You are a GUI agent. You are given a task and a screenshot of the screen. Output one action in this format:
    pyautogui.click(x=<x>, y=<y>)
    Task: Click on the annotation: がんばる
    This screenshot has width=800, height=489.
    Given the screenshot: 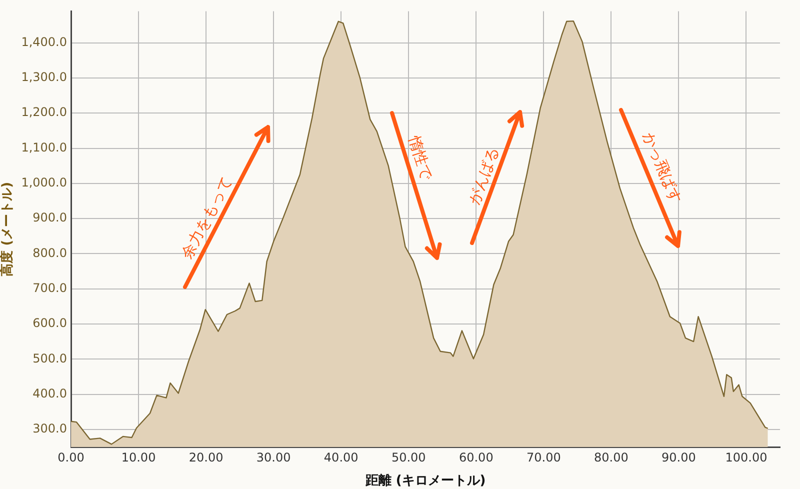 What is the action you would take?
    pyautogui.click(x=484, y=176)
    